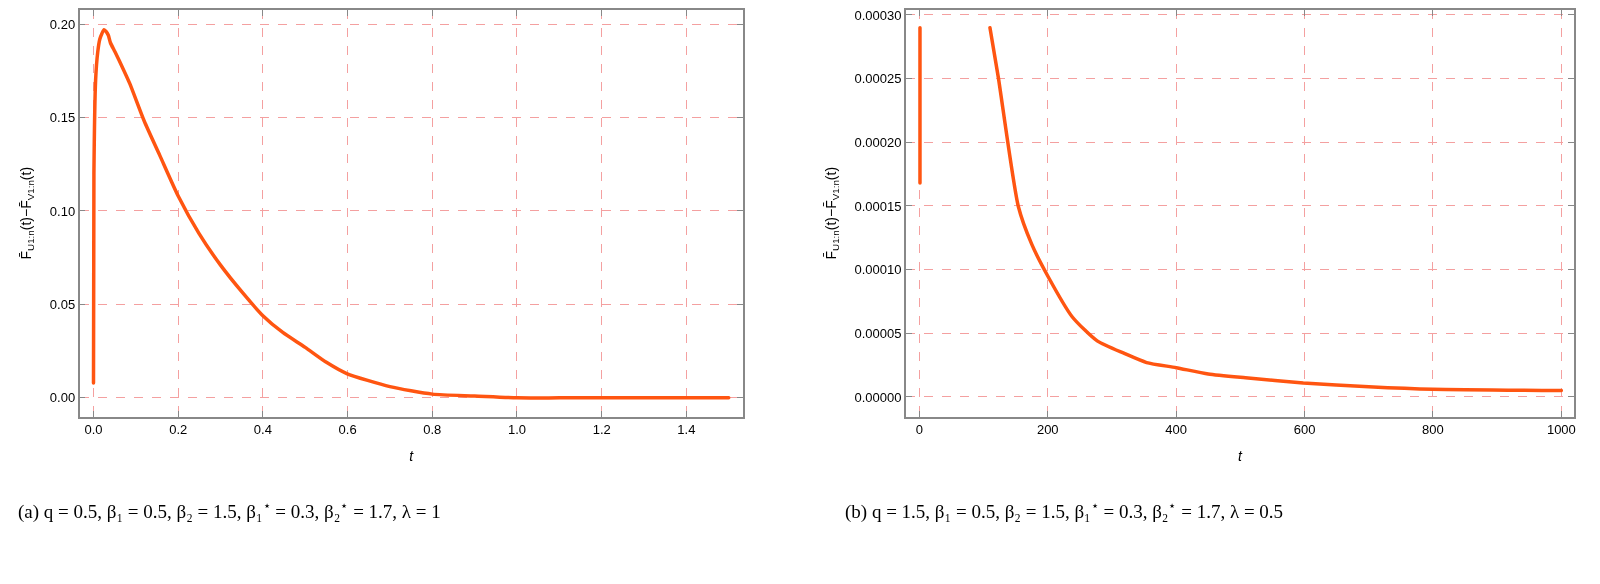  I want to click on x-tick-label: 400, so click(1176, 429).